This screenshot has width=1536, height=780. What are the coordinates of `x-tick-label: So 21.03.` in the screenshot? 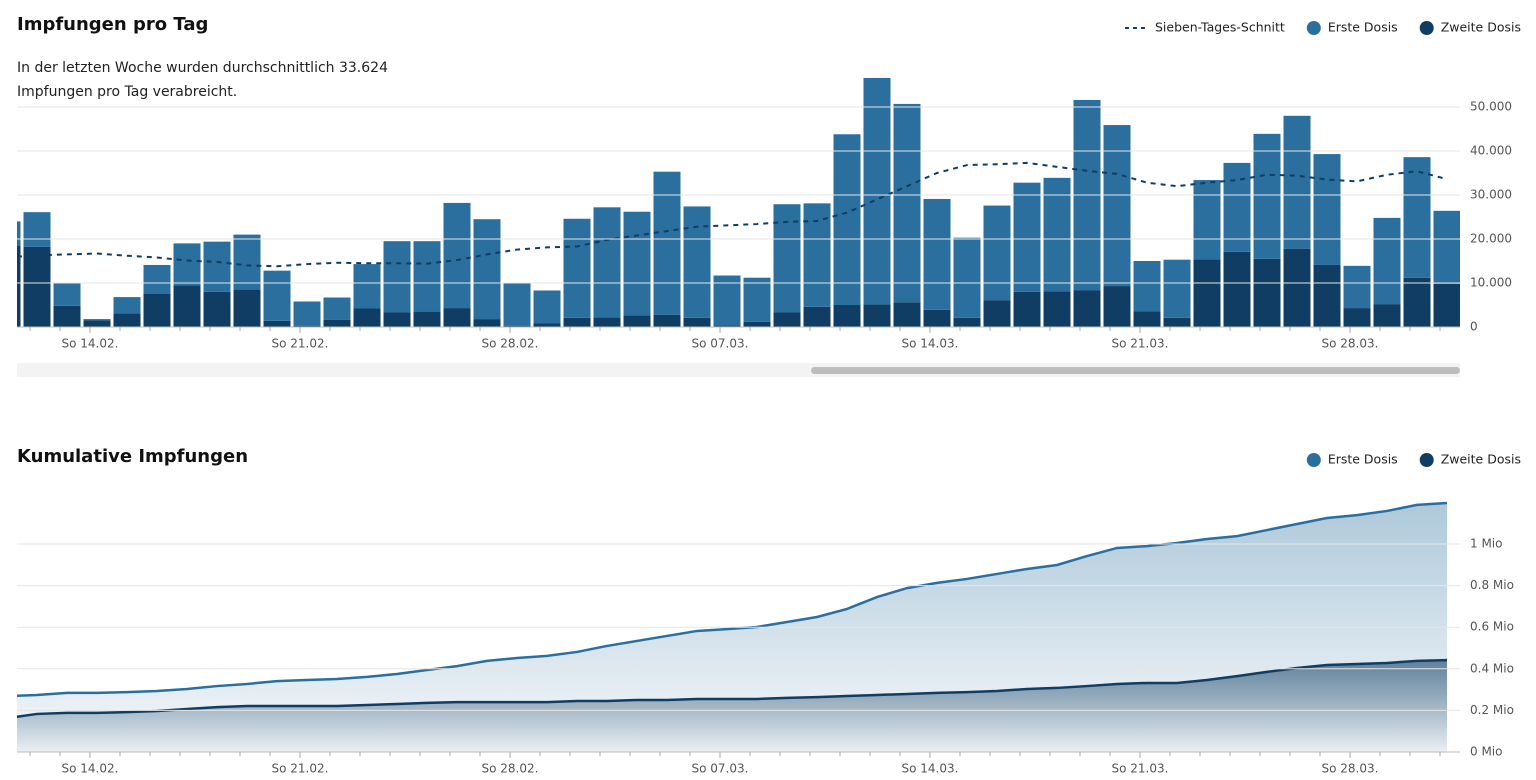 It's located at (1140, 769).